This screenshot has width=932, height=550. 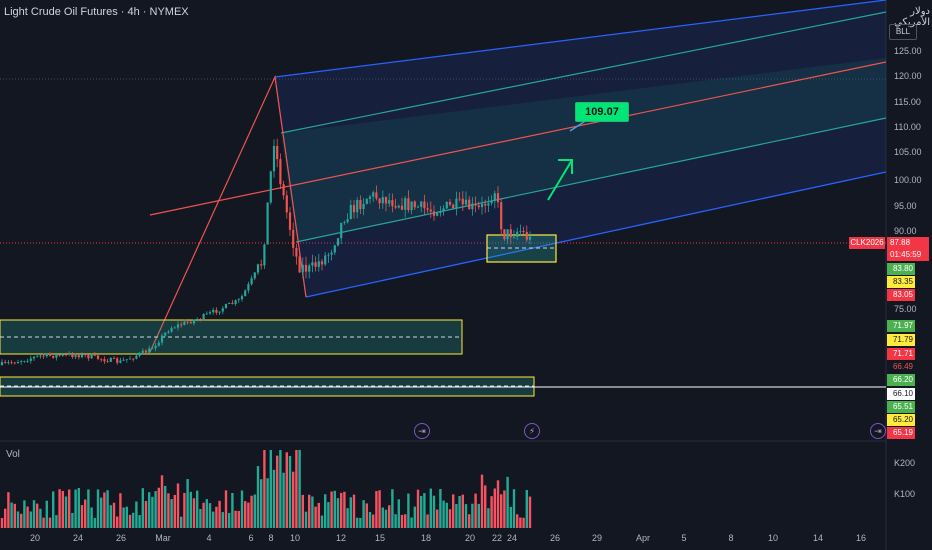 I want to click on price-tick: 115.00, so click(x=907, y=102).